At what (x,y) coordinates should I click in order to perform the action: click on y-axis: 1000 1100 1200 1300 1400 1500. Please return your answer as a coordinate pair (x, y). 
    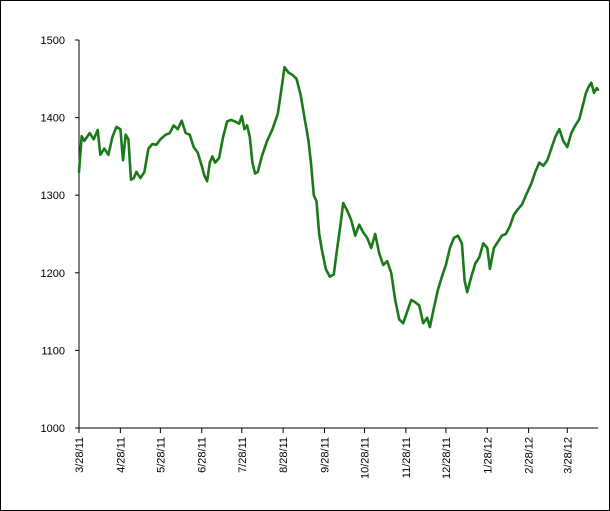
    Looking at the image, I should click on (60, 235).